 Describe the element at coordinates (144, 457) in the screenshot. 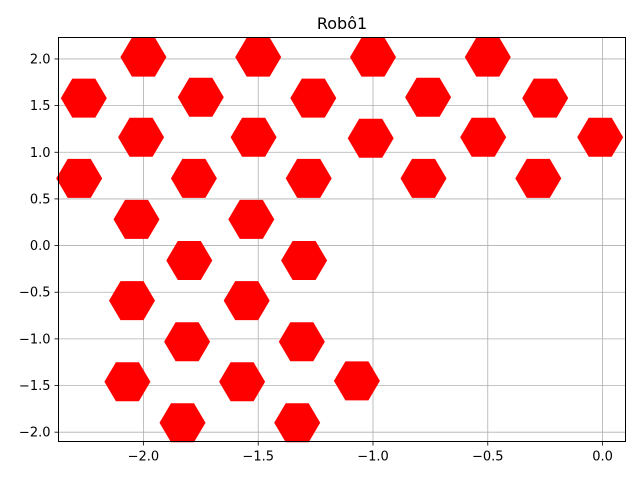

I see `x-tick-label: −2.0` at that location.